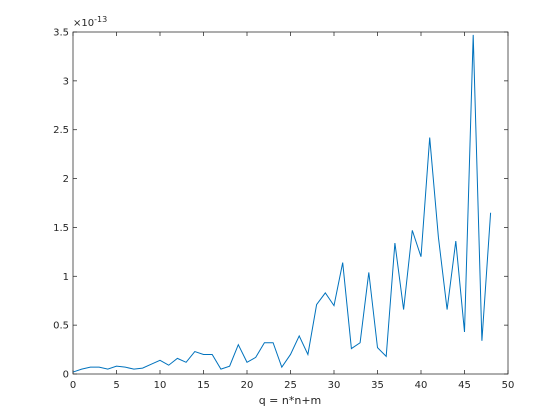 The width and height of the screenshot is (560, 420). What do you see at coordinates (377, 385) in the screenshot?
I see `x-tick-label: 35` at bounding box center [377, 385].